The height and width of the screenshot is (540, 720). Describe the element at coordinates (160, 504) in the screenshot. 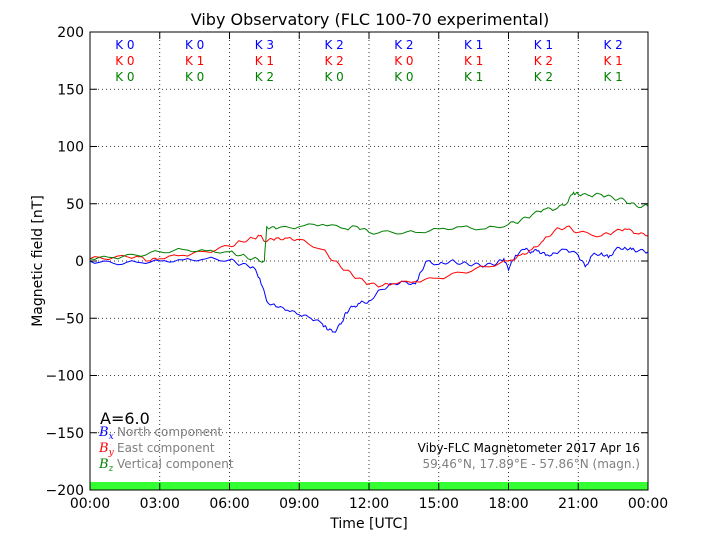

I see `x-tick-label: 03:00` at that location.